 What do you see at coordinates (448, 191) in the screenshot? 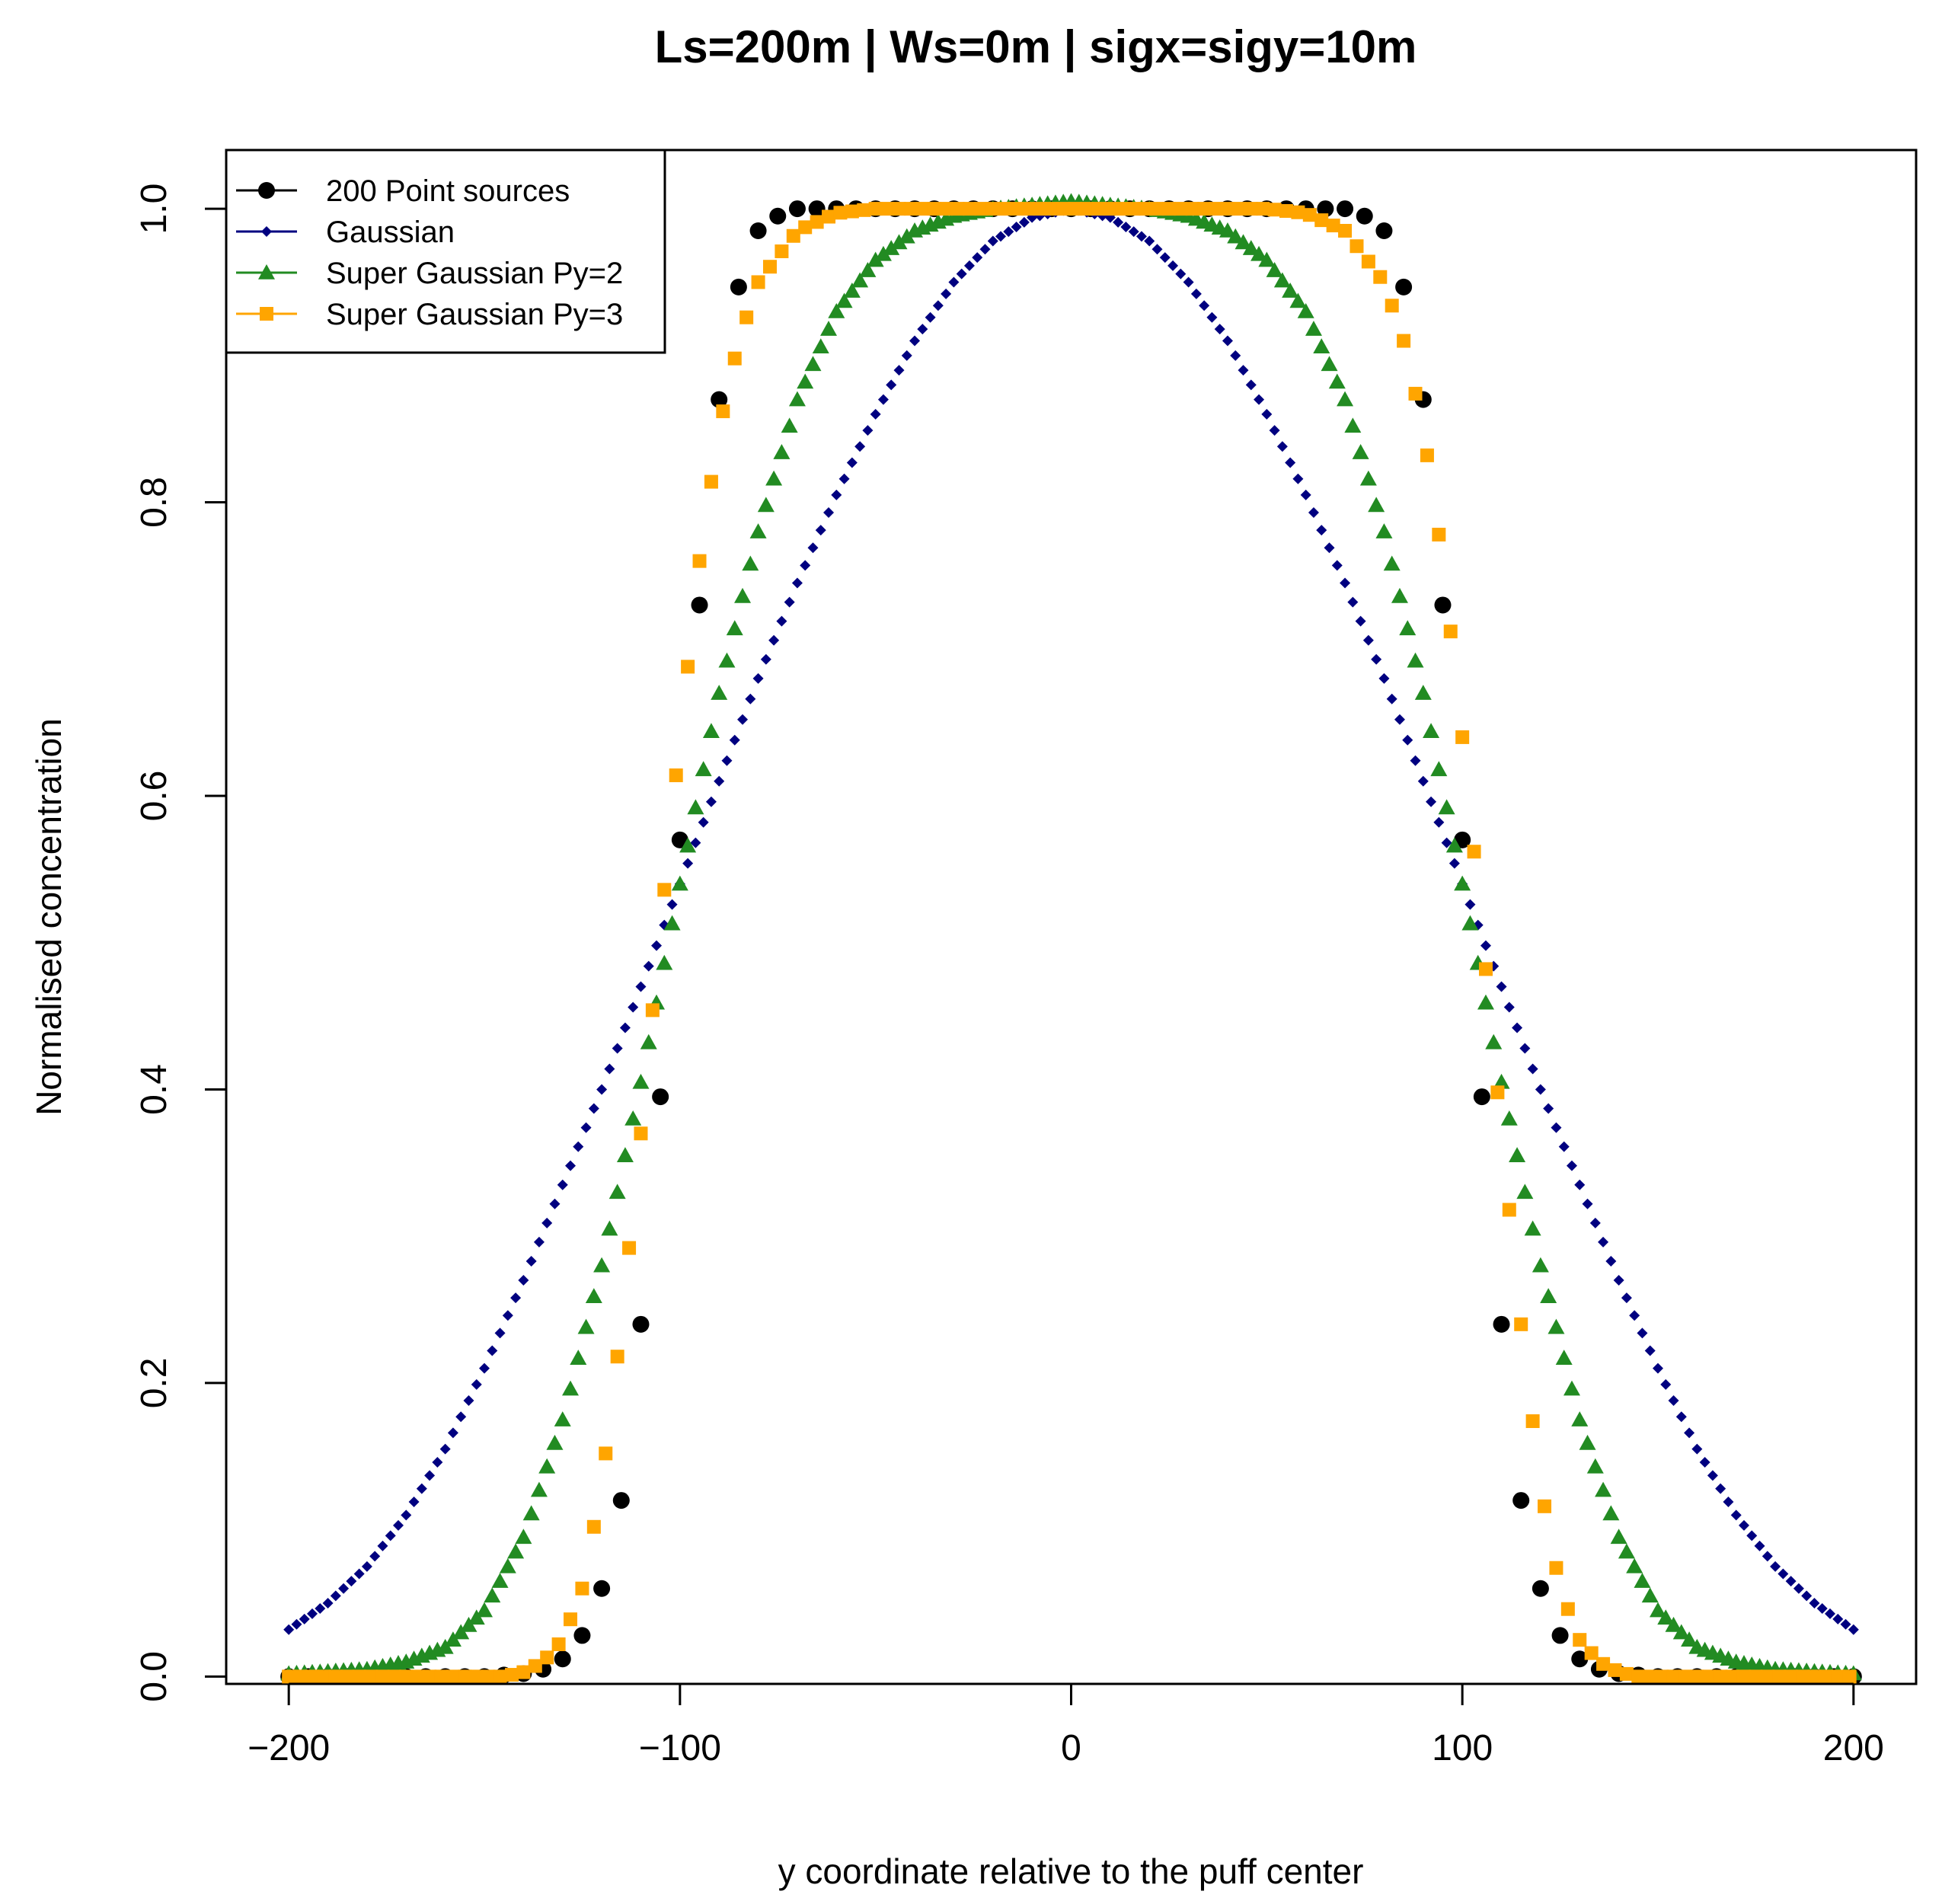
I see `legend-label: 200 Point sources` at bounding box center [448, 191].